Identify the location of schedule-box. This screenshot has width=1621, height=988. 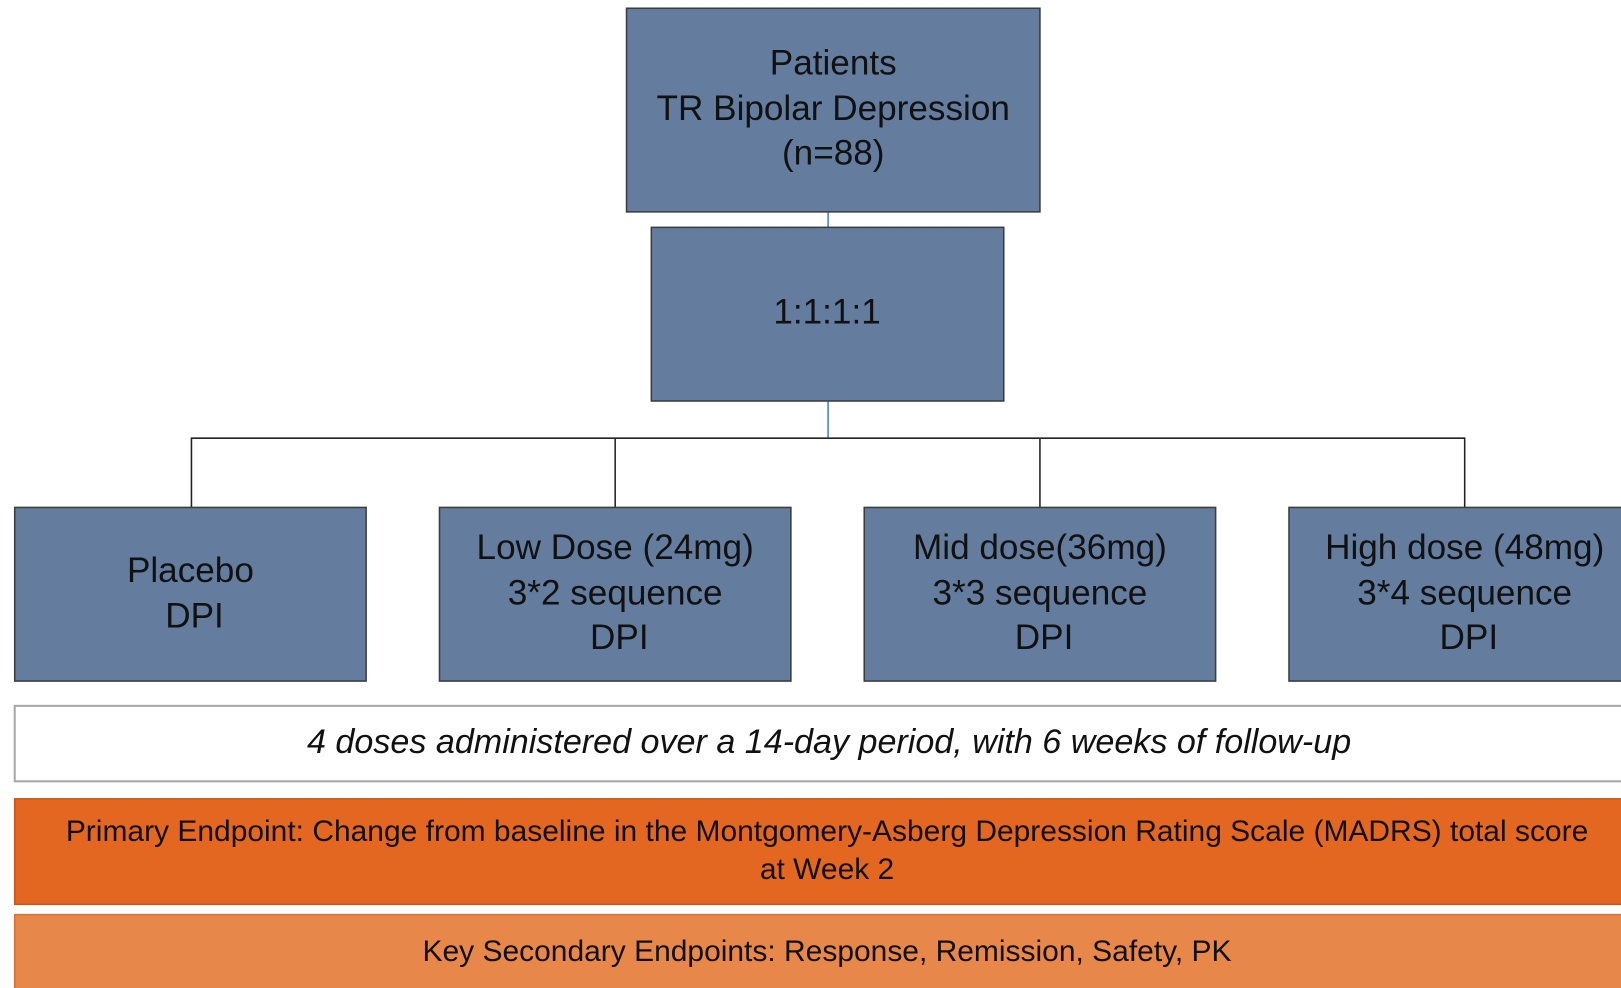
(817, 743).